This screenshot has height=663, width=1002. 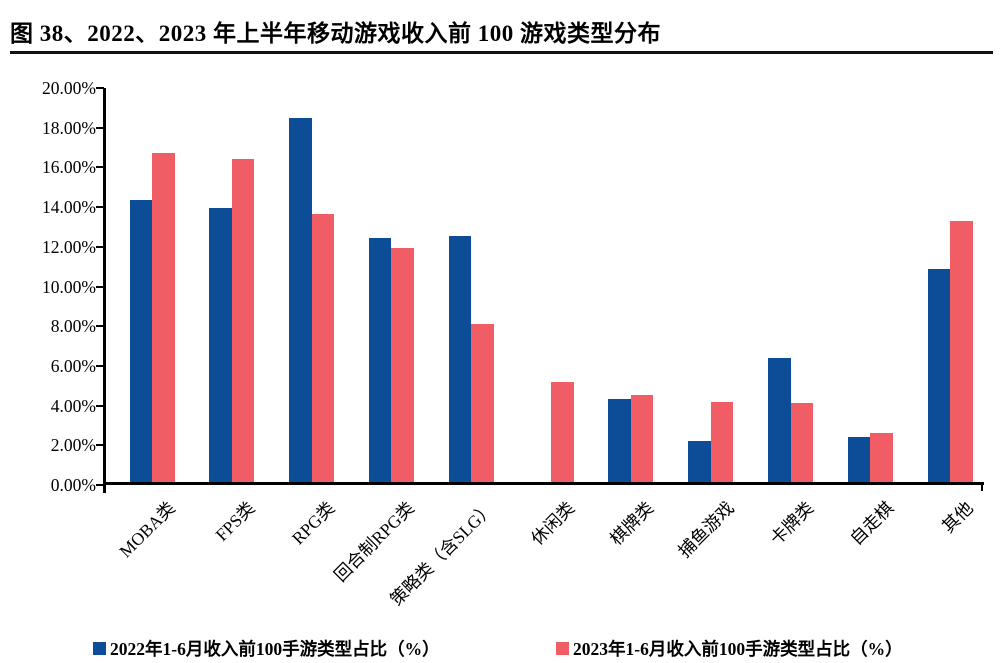 I want to click on legend-label-2022: 2022年1-6月收入前100手游类型占比（%）, so click(x=275, y=649).